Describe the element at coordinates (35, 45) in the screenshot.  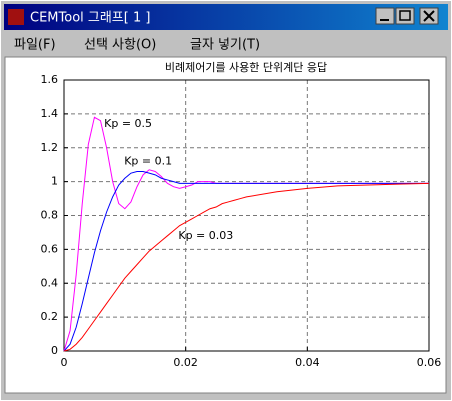
I see `menu-item: 파일(F)` at that location.